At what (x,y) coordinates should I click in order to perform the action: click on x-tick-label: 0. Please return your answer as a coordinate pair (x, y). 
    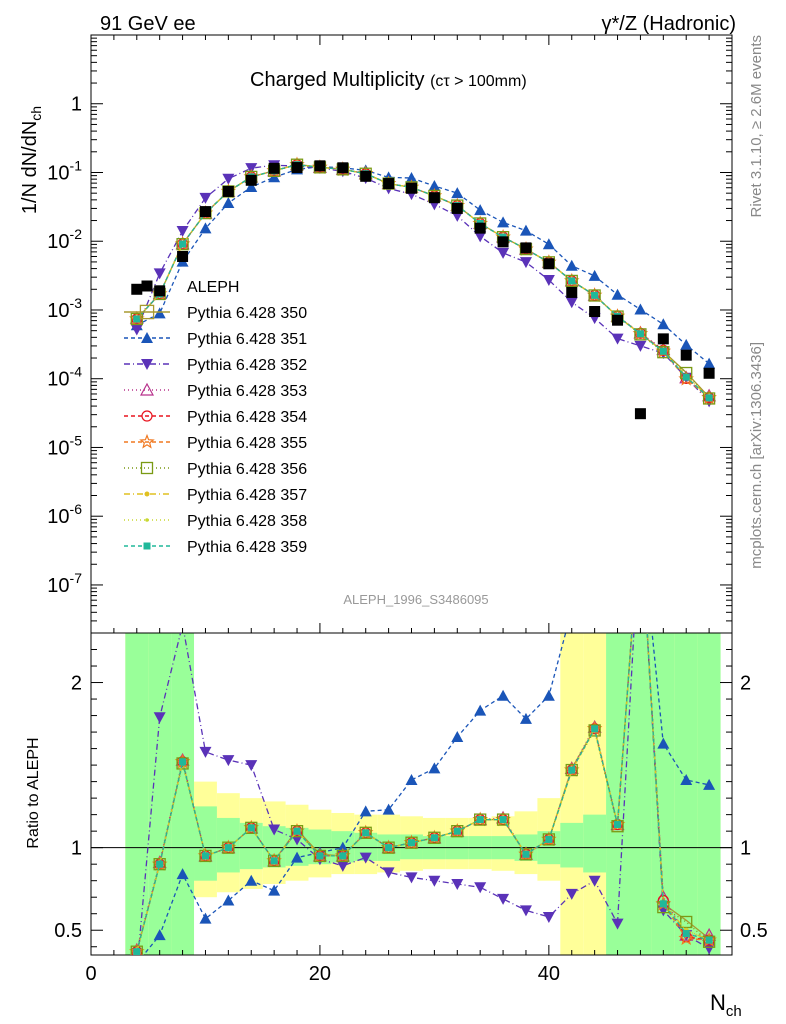
    Looking at the image, I should click on (90, 974).